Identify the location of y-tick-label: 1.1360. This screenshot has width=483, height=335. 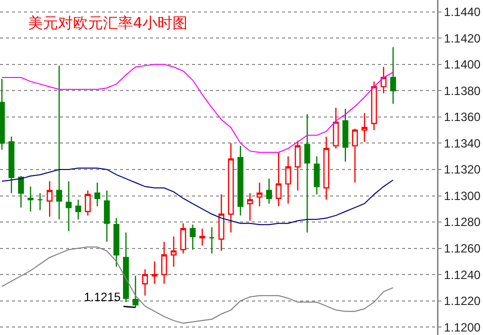
(462, 117).